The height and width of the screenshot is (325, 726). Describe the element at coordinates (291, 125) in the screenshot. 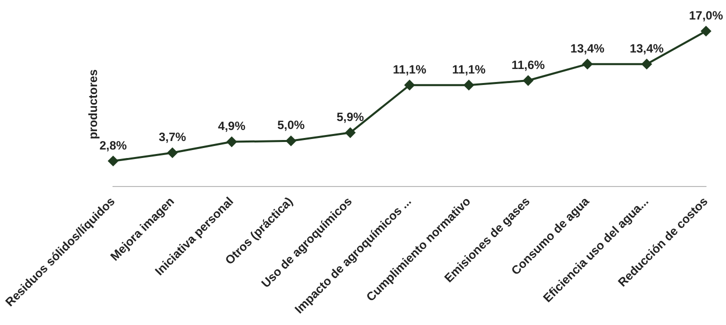

I see `data-label: 5,0%` at that location.